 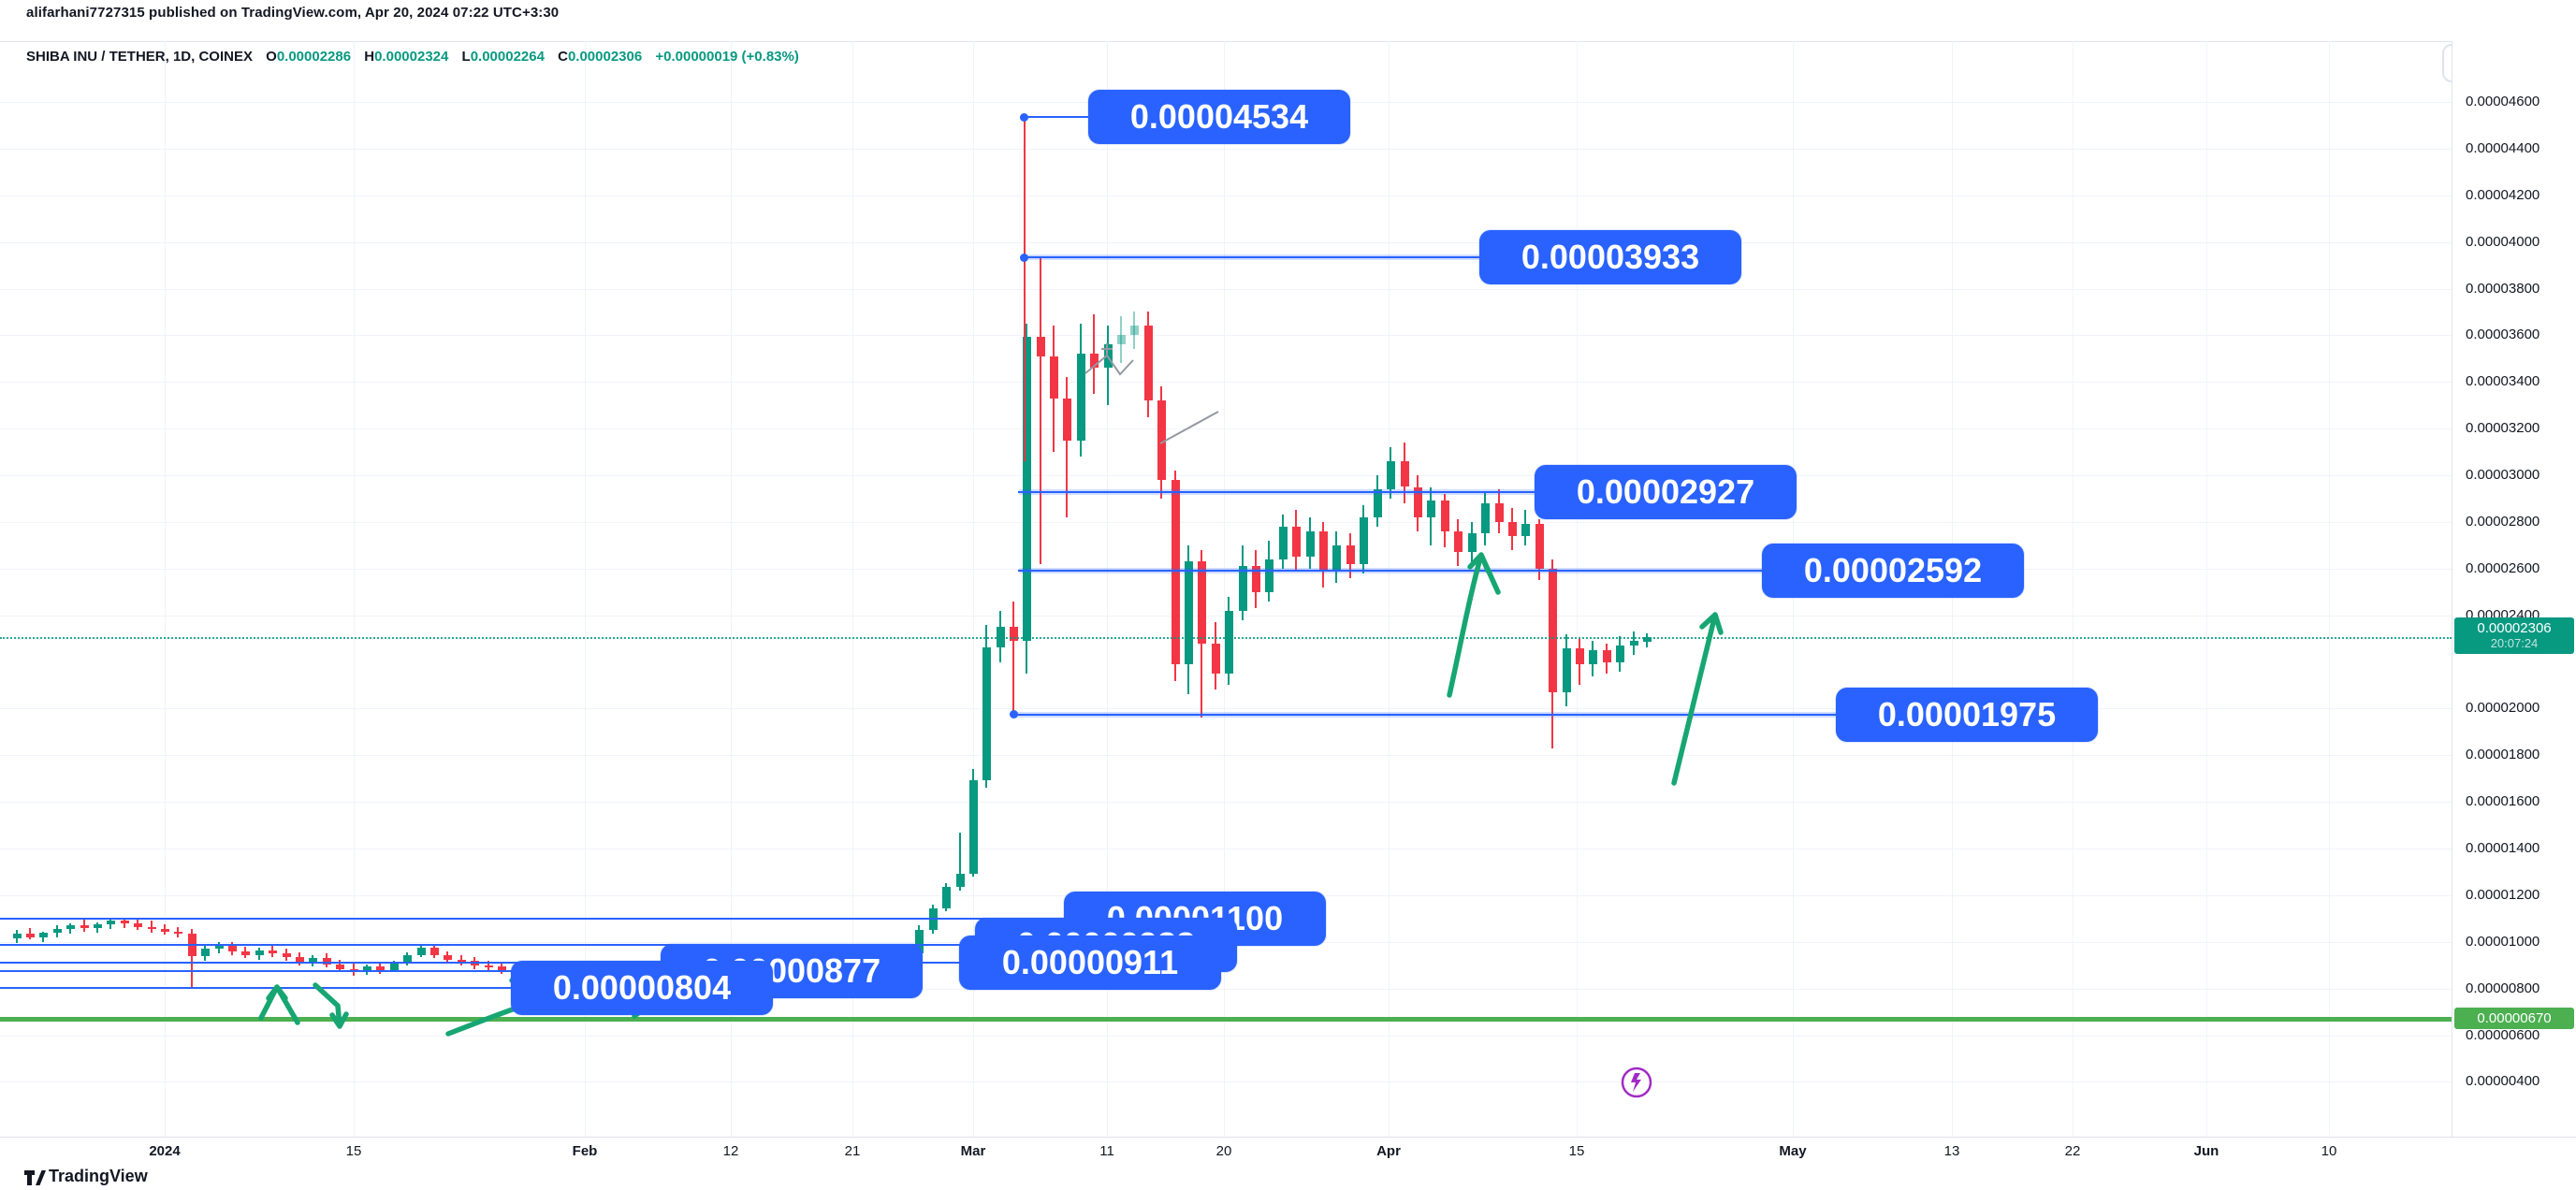 I want to click on price-tick-label: 0.00000600, so click(x=2503, y=1034).